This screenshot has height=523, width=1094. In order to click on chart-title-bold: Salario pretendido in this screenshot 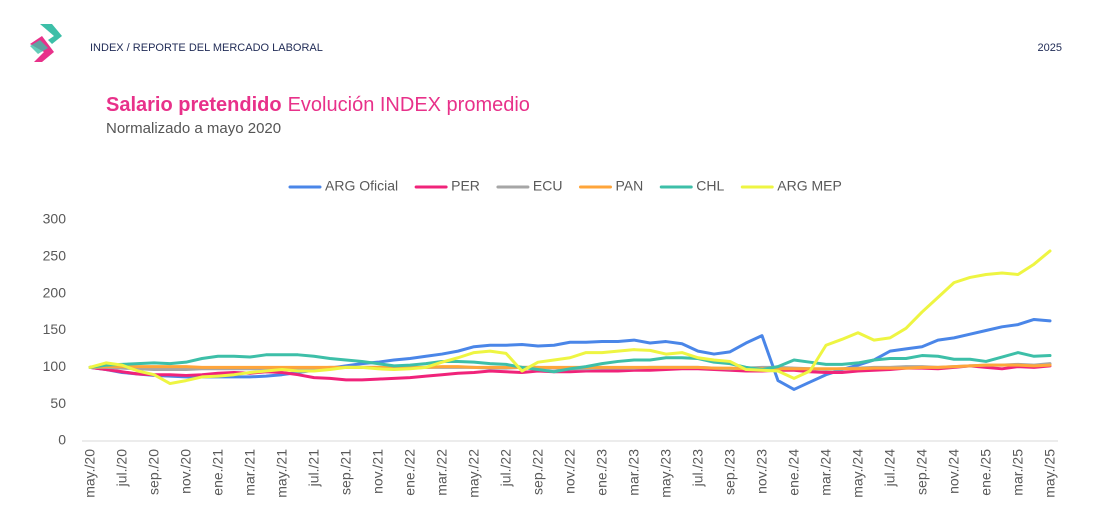, I will do `click(194, 105)`.